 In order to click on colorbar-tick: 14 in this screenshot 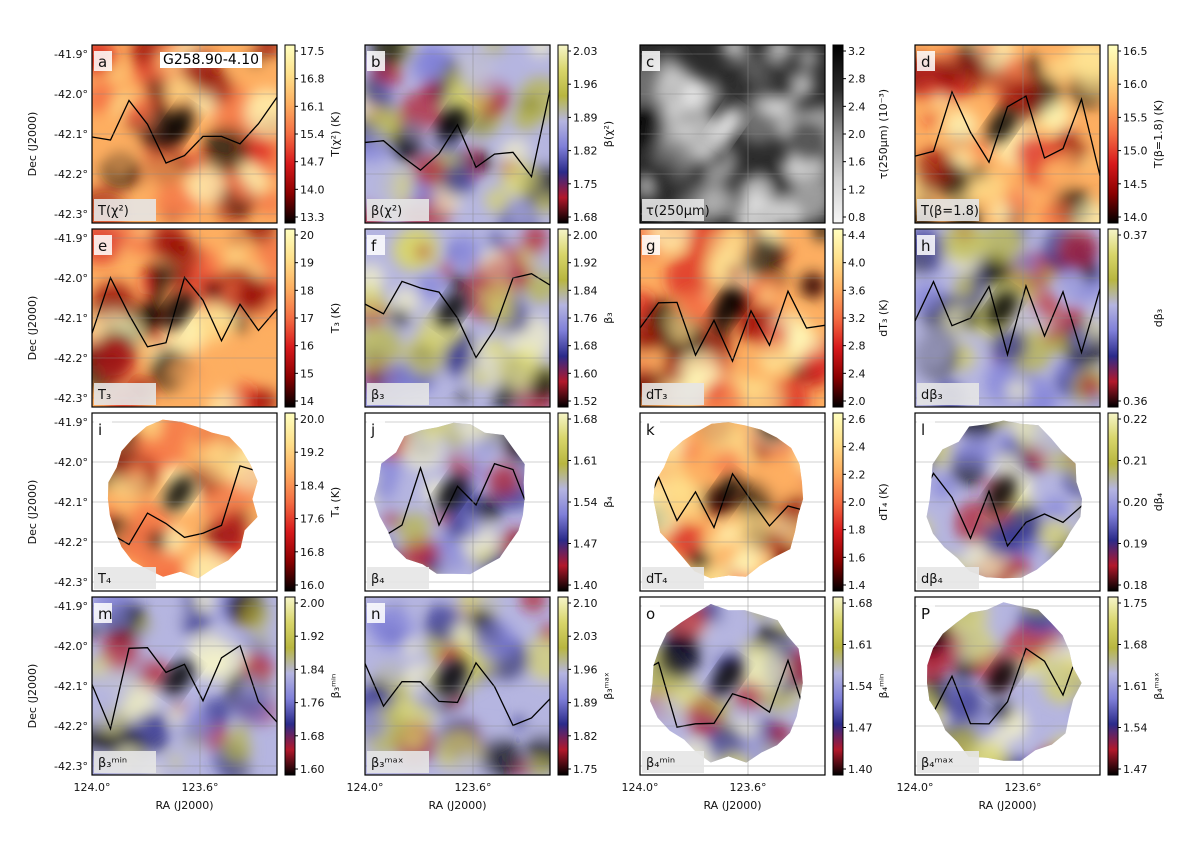, I will do `click(307, 401)`.